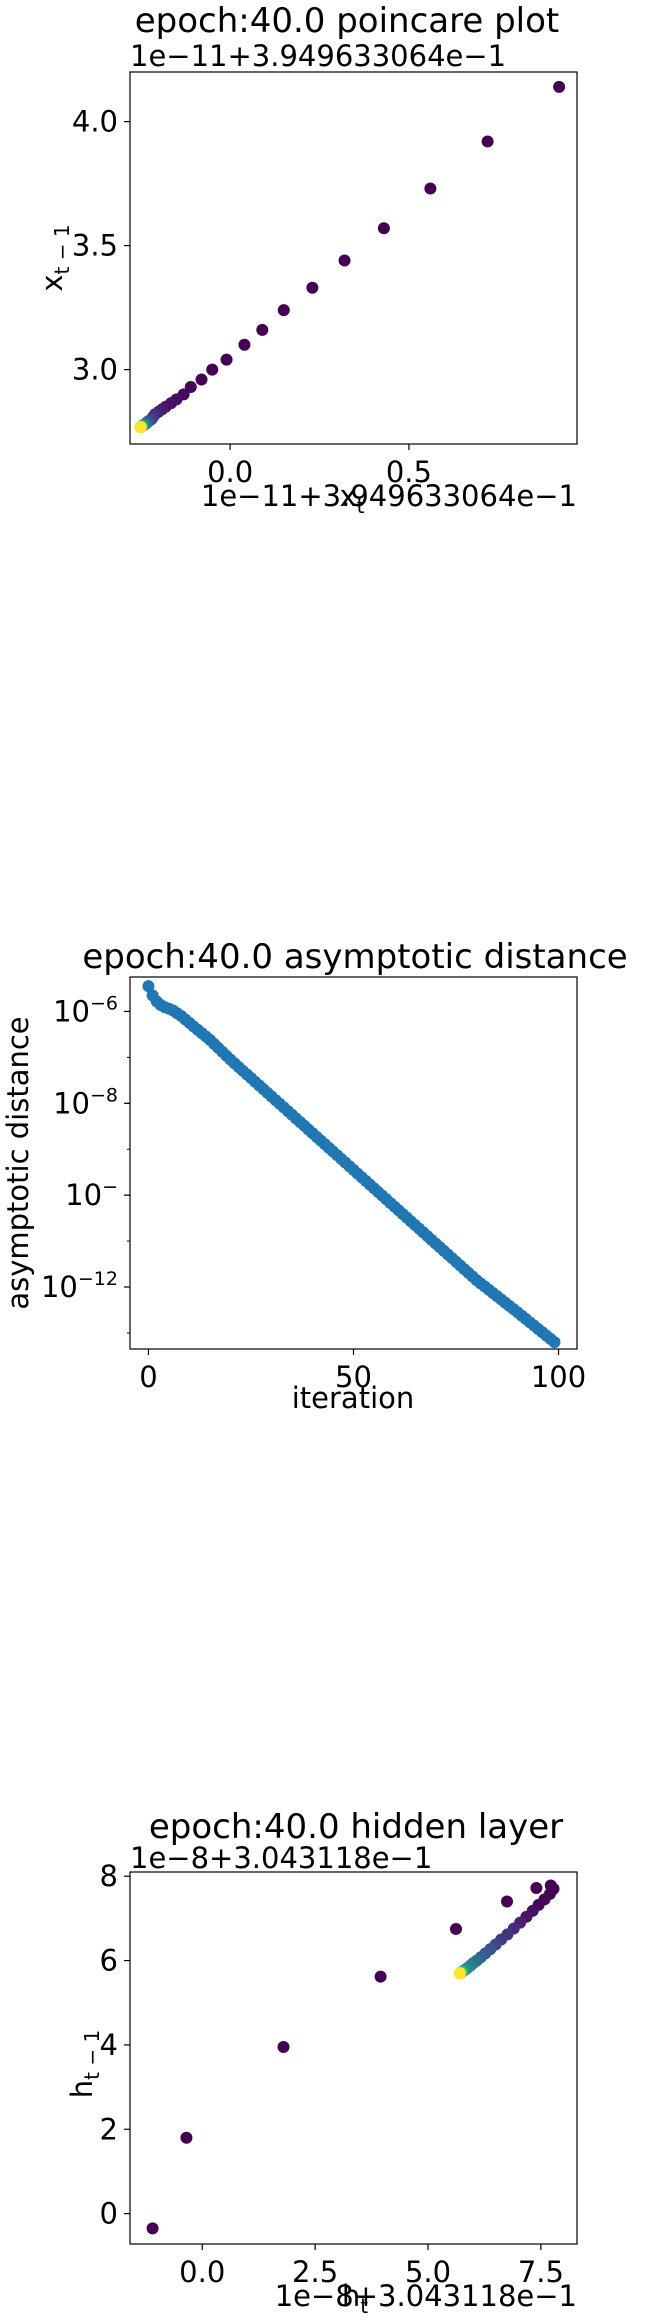 The width and height of the screenshot is (649, 2323). Describe the element at coordinates (428, 2272) in the screenshot. I see `hidden-x-tick-label: 5.0` at that location.